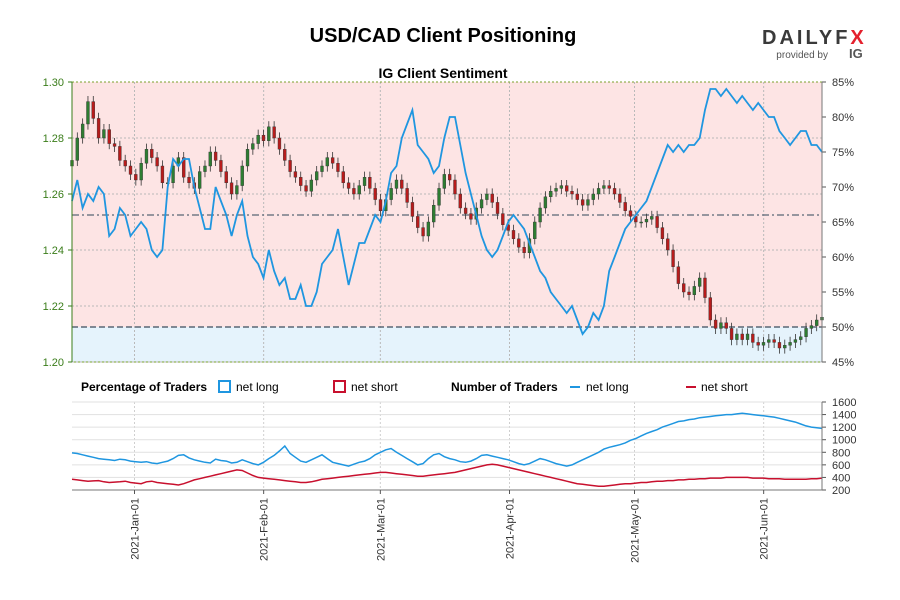  I want to click on count-tick-label: 600, so click(841, 466).